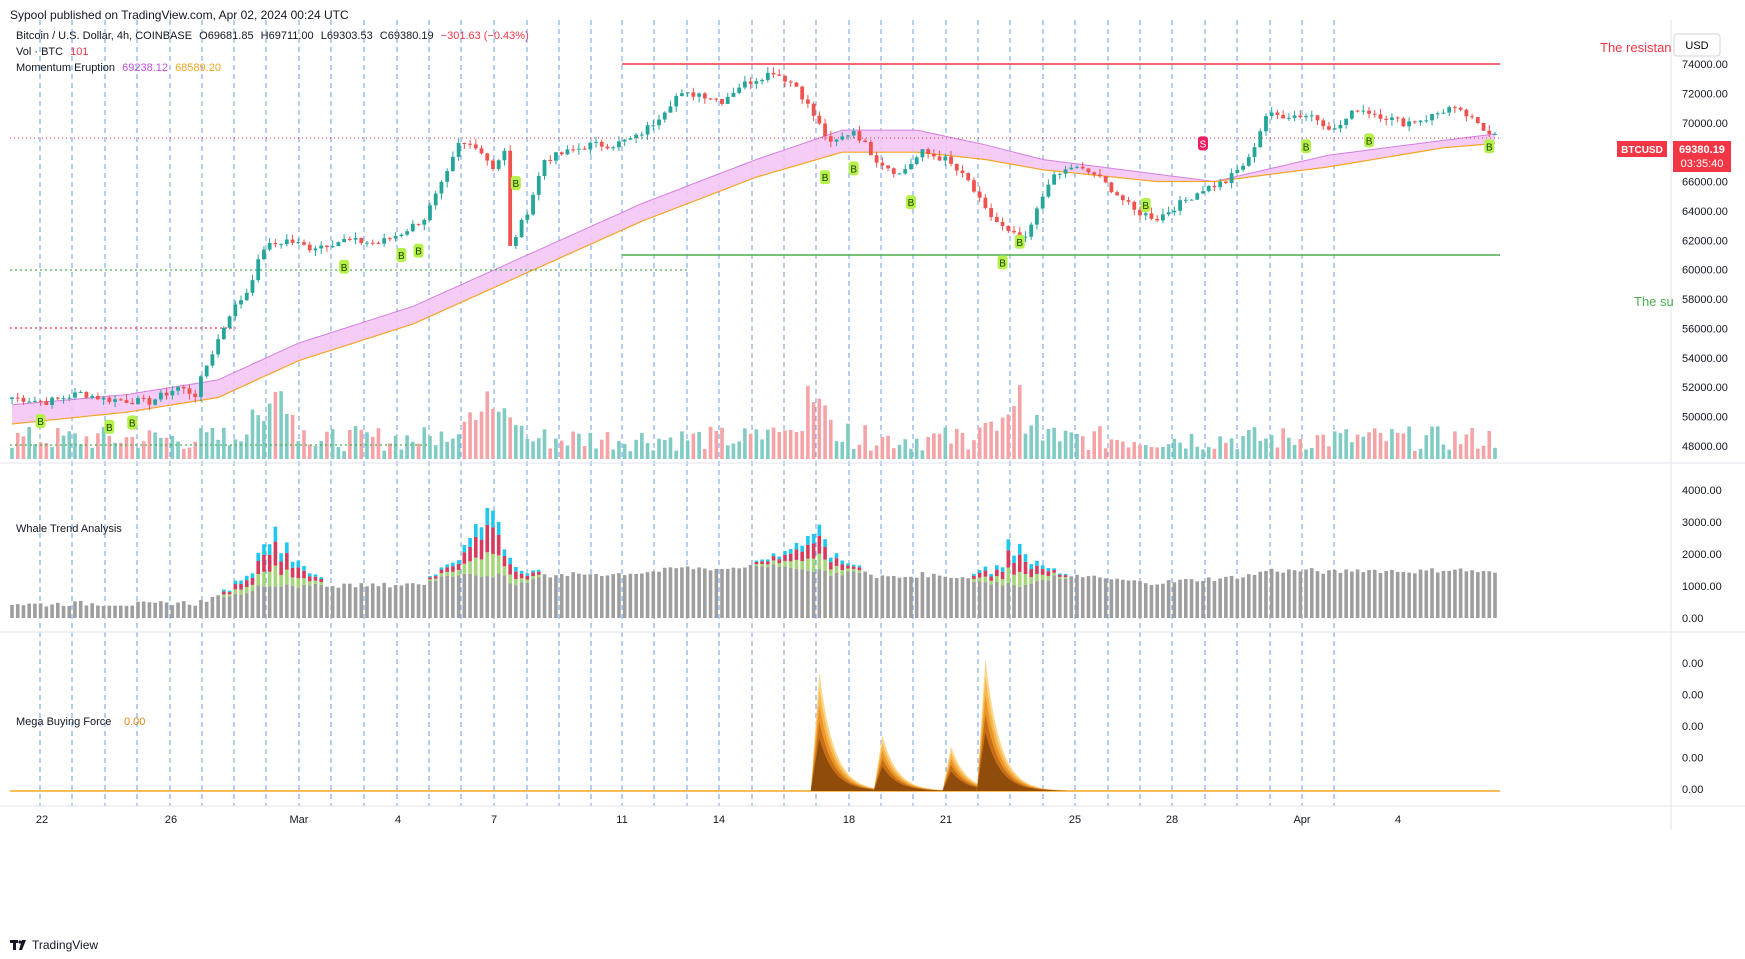 The width and height of the screenshot is (1745, 959). I want to click on symbol-tag, so click(1642, 149).